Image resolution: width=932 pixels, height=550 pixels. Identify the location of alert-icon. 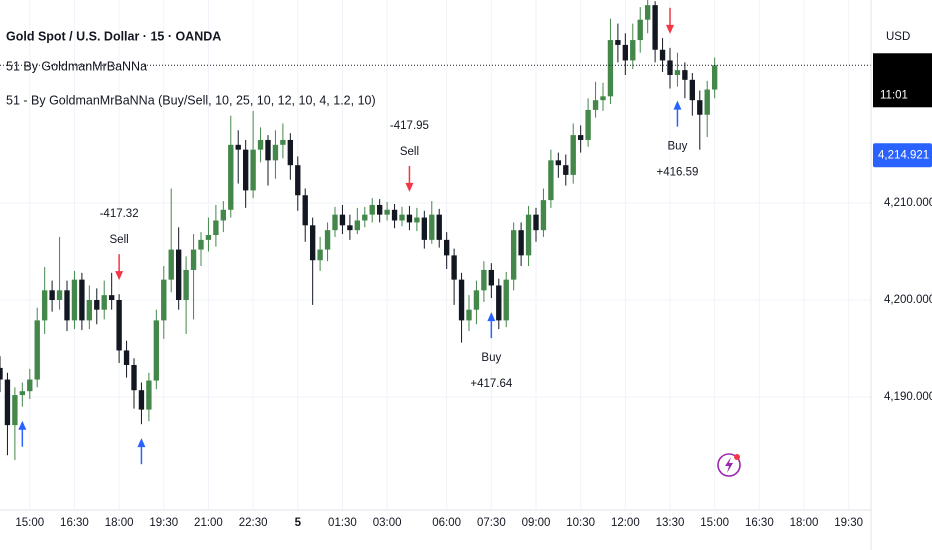
(729, 465).